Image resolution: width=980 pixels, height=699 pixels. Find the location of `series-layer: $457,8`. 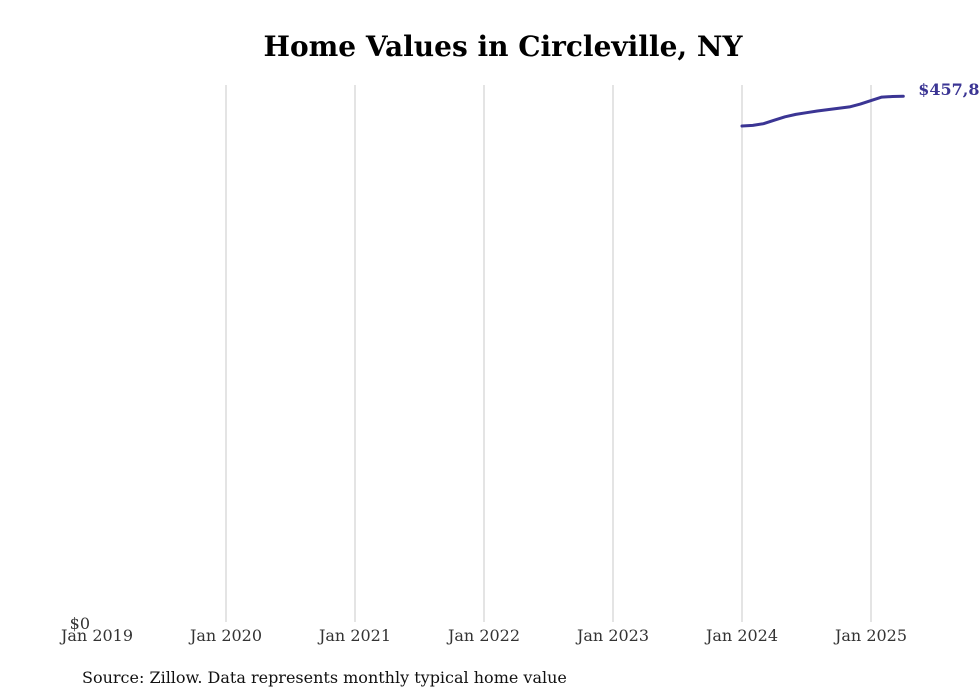

series-layer: $457,8 is located at coordinates (859, 104).